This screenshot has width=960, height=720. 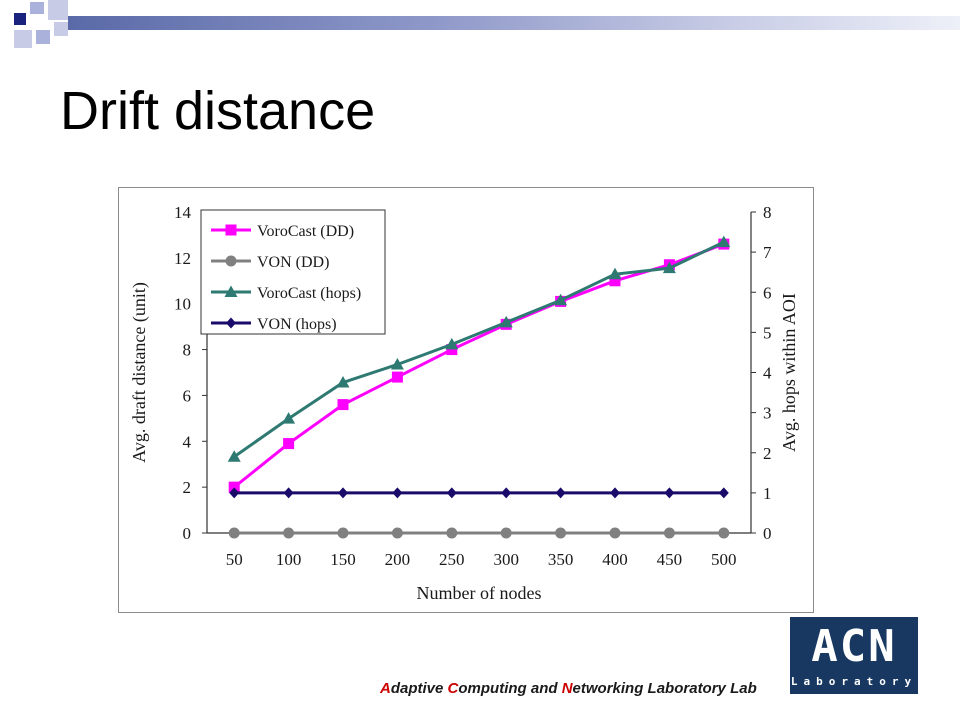 I want to click on y-tick-label-left: 4, so click(x=187, y=441).